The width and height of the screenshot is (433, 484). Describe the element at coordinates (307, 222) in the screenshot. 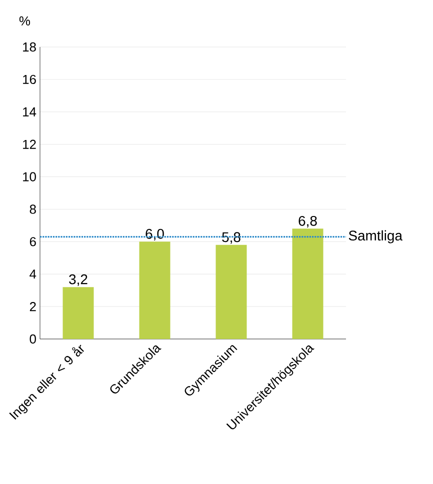

I see `data-label: 6,8` at that location.